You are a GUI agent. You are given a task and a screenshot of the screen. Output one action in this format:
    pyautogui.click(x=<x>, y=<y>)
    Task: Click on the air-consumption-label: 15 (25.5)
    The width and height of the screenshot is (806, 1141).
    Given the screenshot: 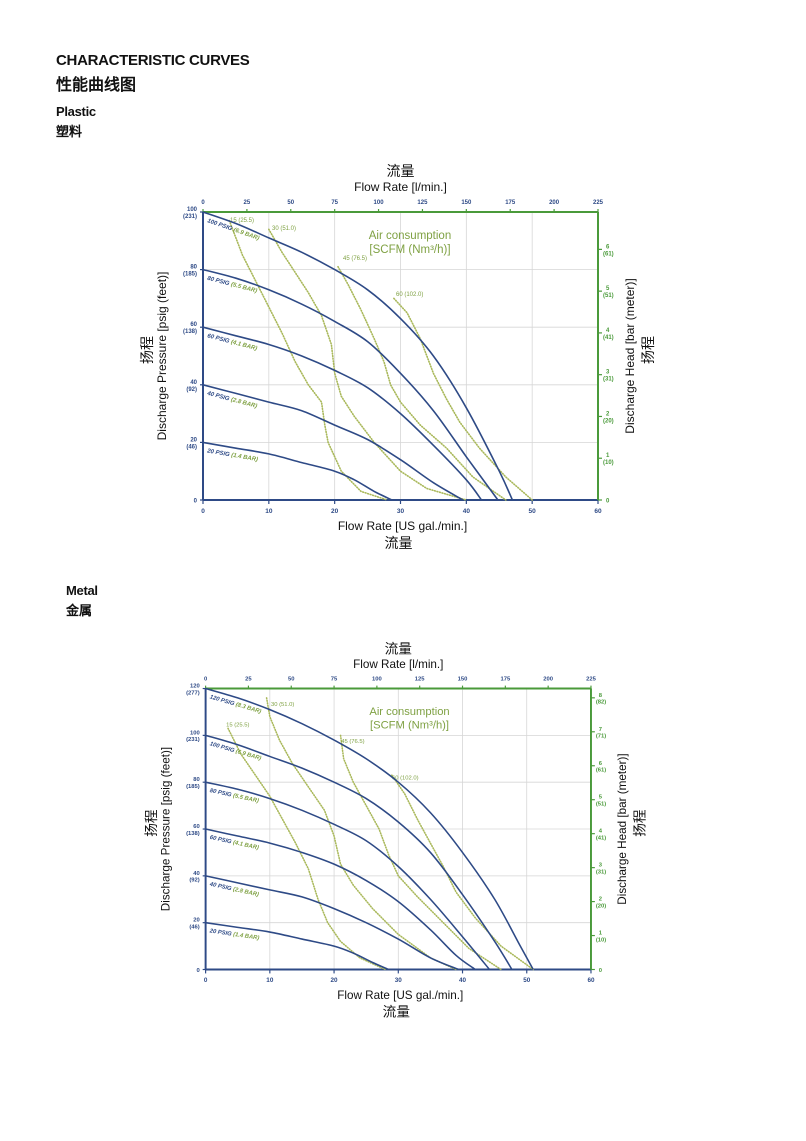 What is the action you would take?
    pyautogui.click(x=242, y=221)
    